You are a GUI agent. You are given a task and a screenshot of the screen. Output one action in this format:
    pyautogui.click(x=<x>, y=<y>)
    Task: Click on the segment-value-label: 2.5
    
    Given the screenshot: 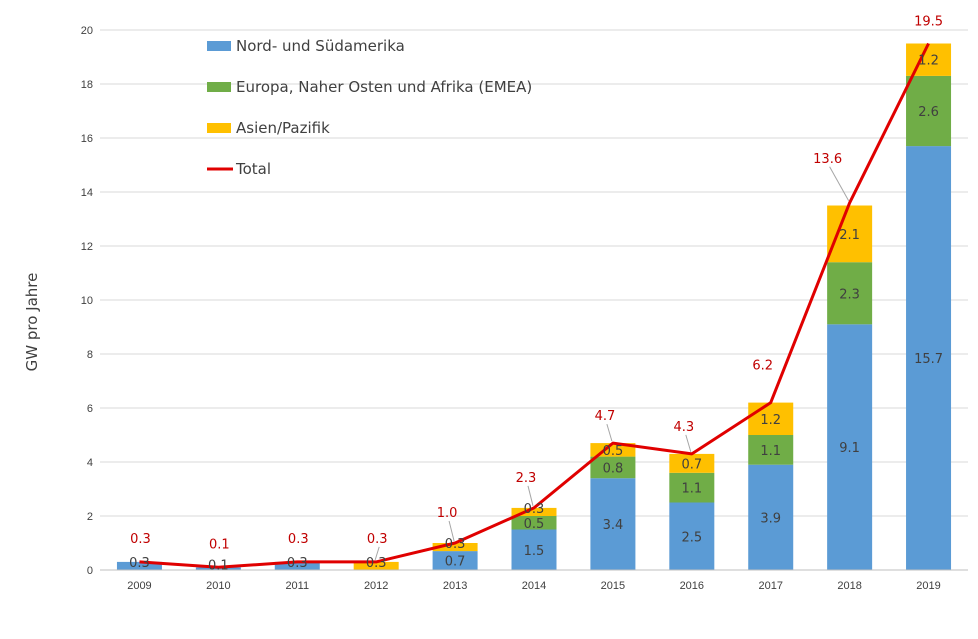 What is the action you would take?
    pyautogui.click(x=691, y=537)
    